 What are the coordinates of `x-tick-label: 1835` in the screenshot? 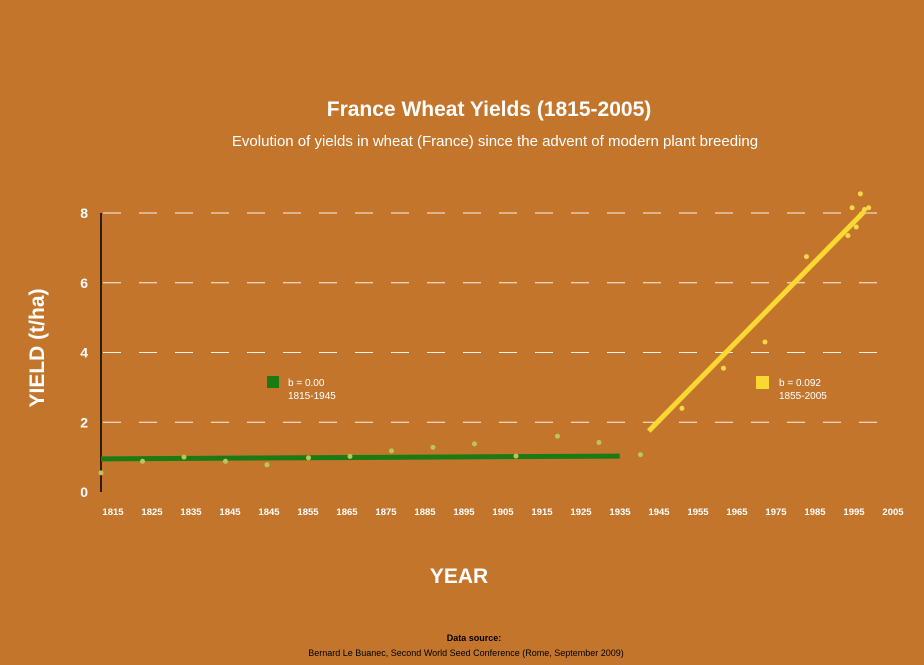 It's located at (191, 512).